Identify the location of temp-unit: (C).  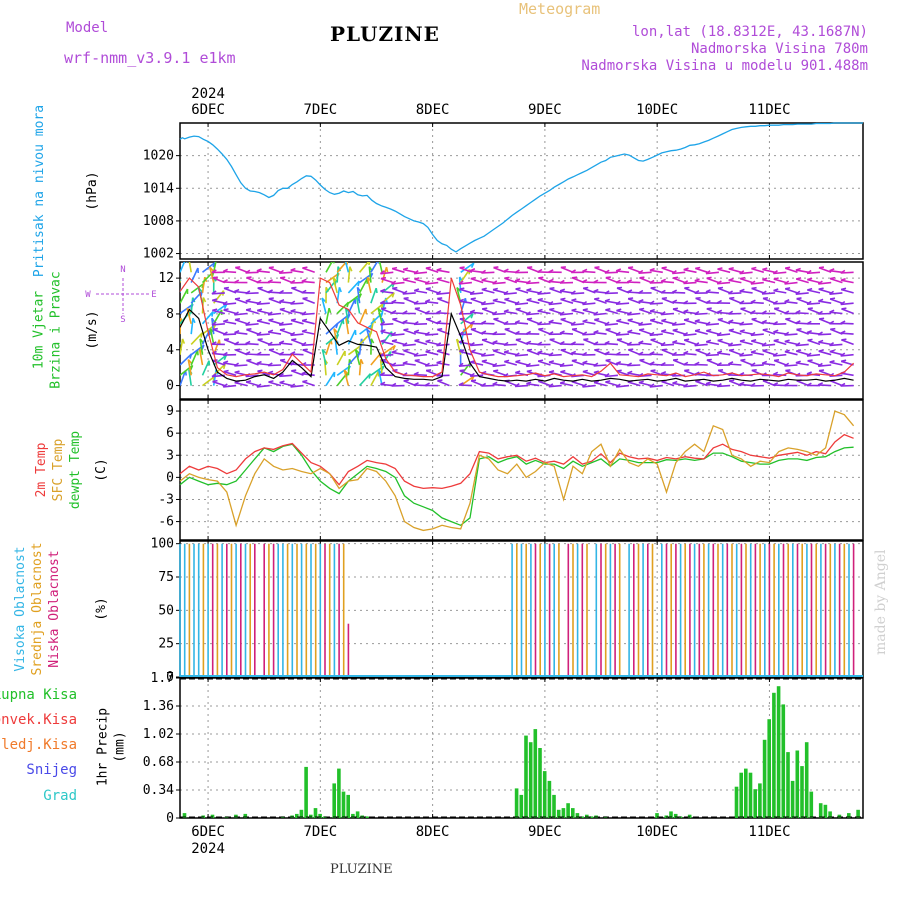
(101, 469).